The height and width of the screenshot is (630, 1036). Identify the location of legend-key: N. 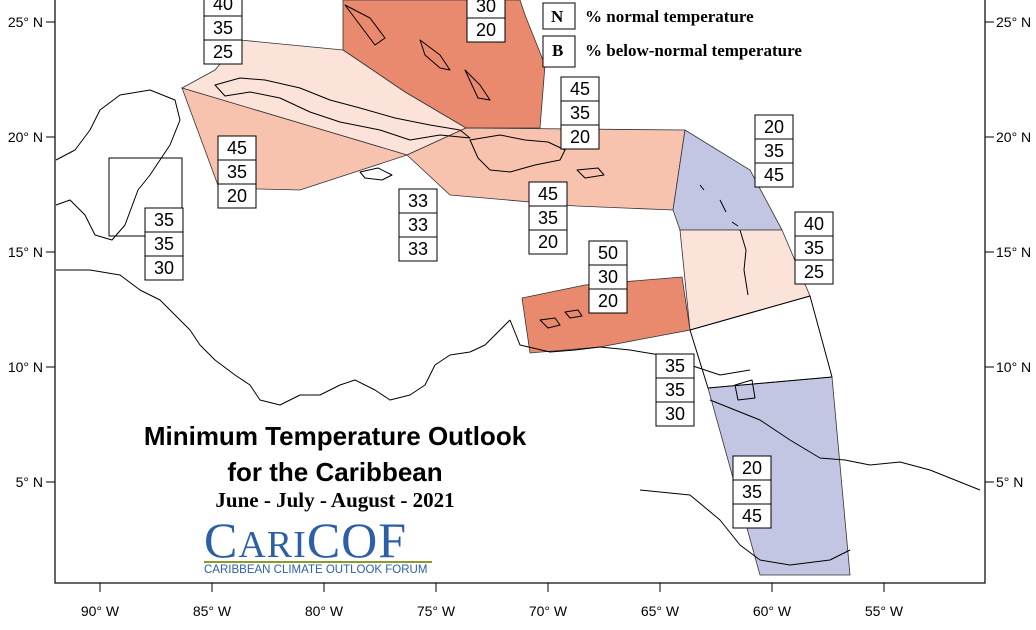
(557, 16).